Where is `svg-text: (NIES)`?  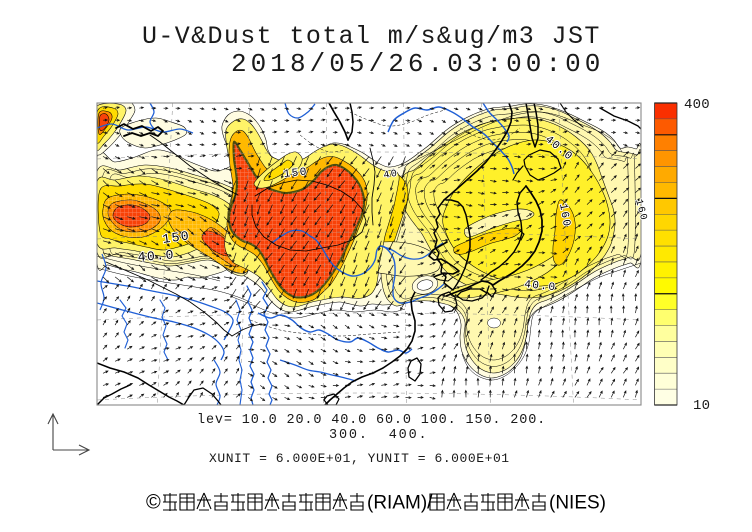 svg-text: (NIES) is located at coordinates (577, 503).